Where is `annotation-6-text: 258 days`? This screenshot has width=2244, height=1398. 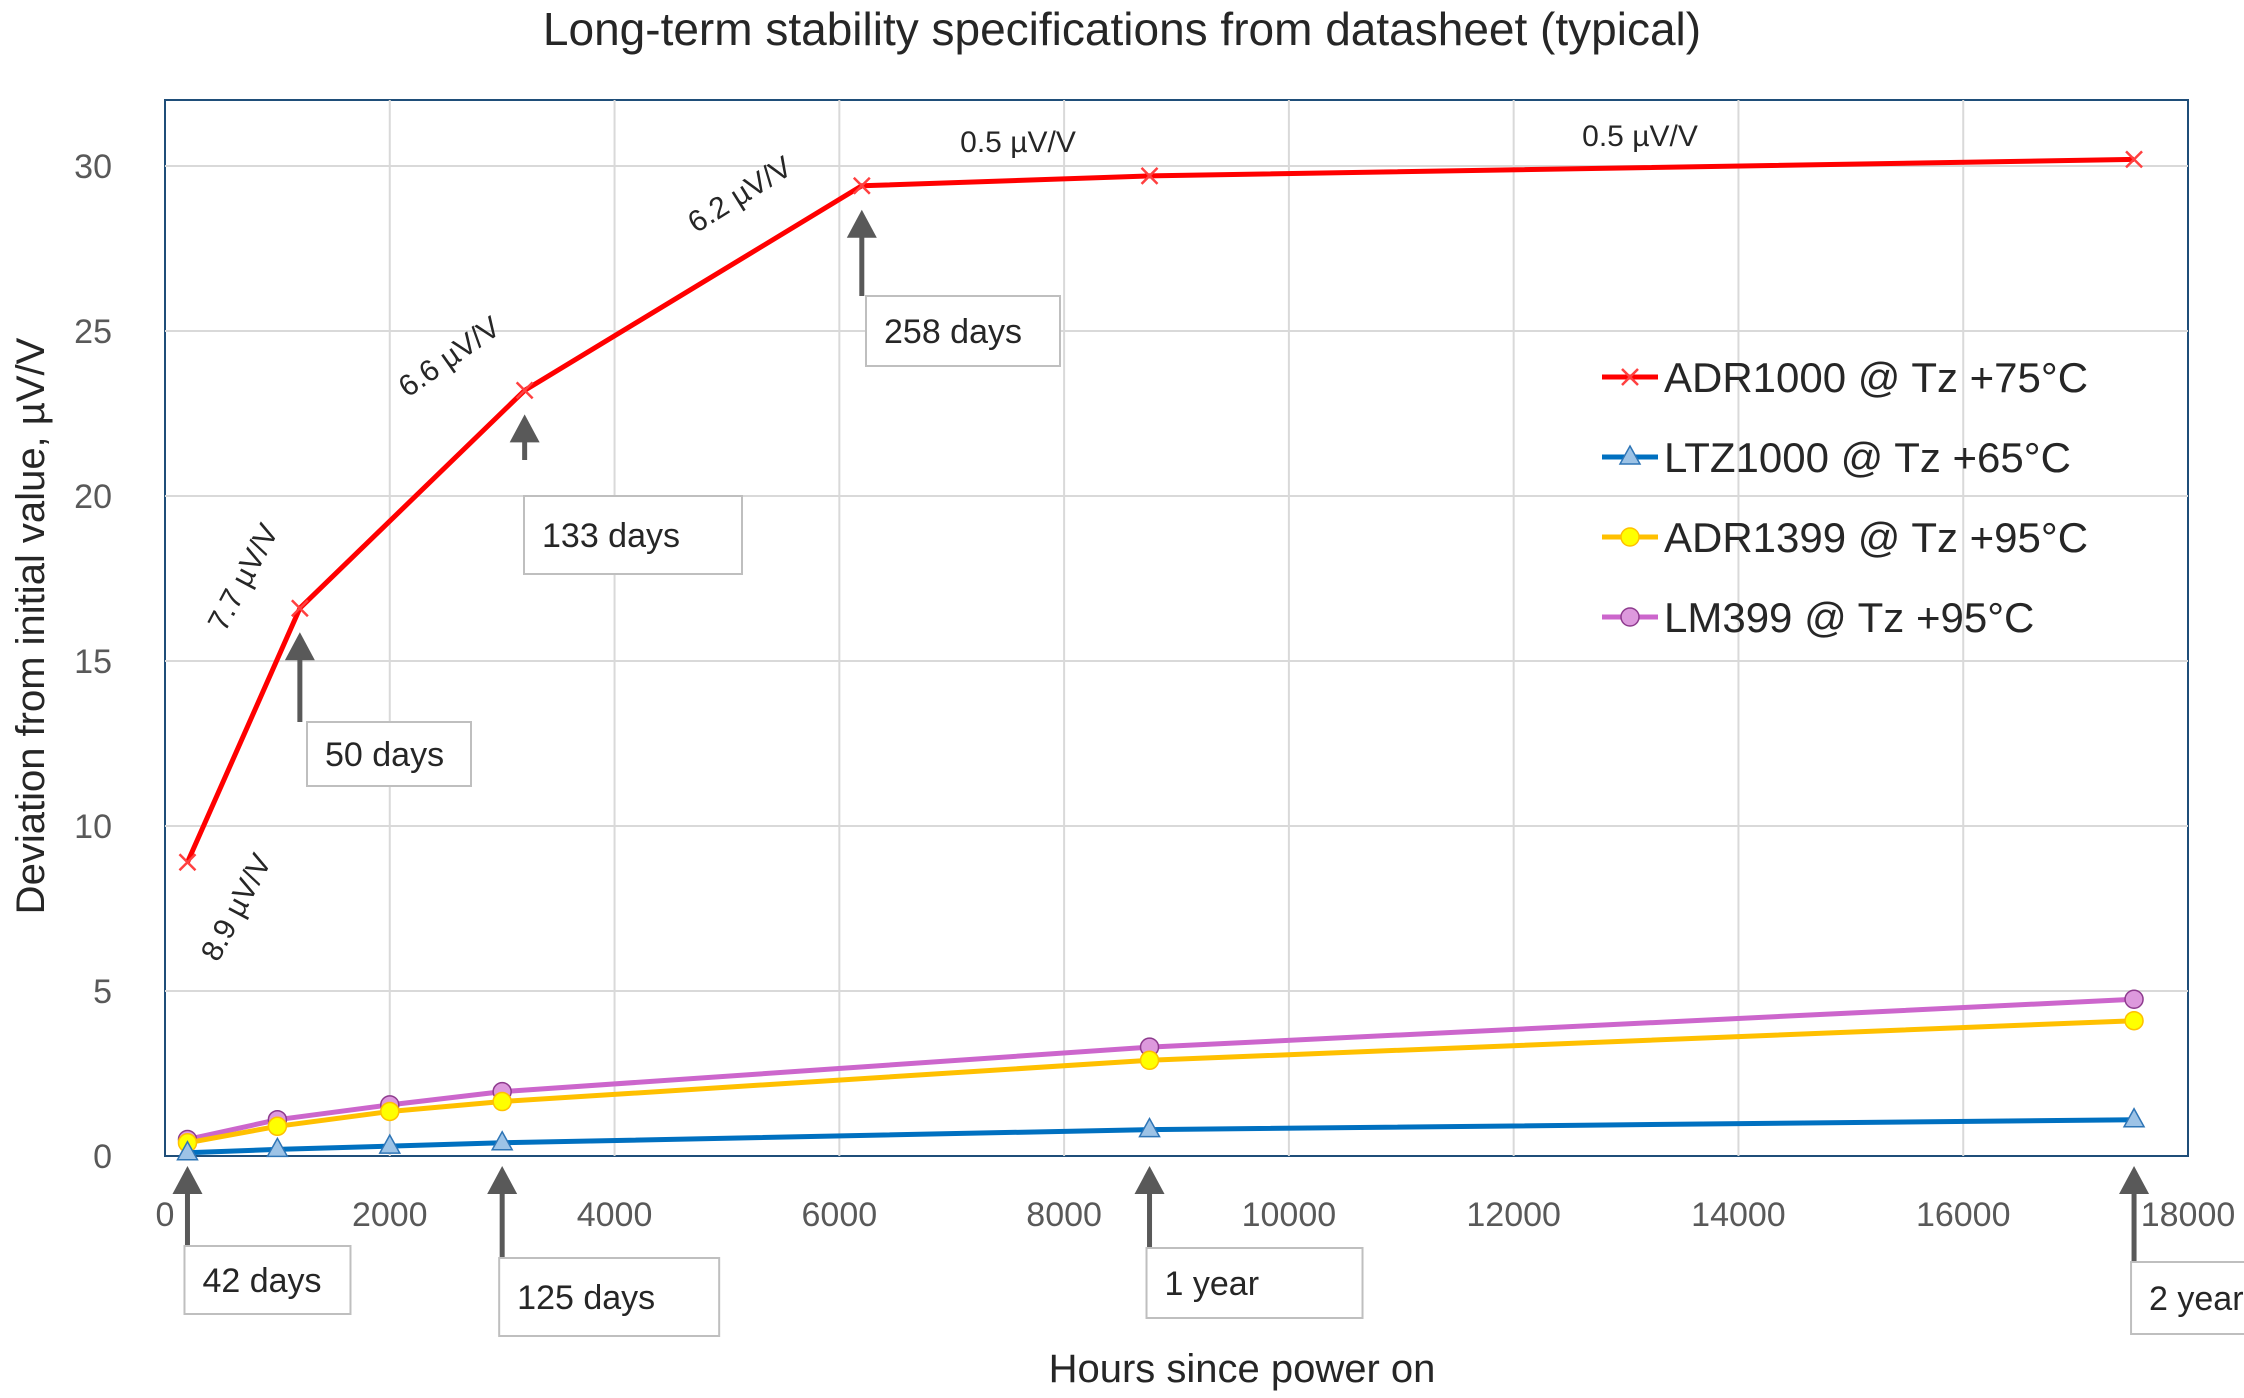 annotation-6-text: 258 days is located at coordinates (953, 332).